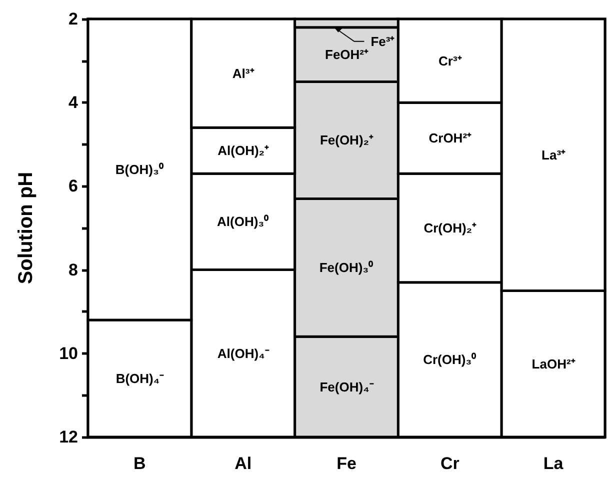 This screenshot has width=608, height=481. What do you see at coordinates (450, 463) in the screenshot?
I see `x-tick-label: Cr` at bounding box center [450, 463].